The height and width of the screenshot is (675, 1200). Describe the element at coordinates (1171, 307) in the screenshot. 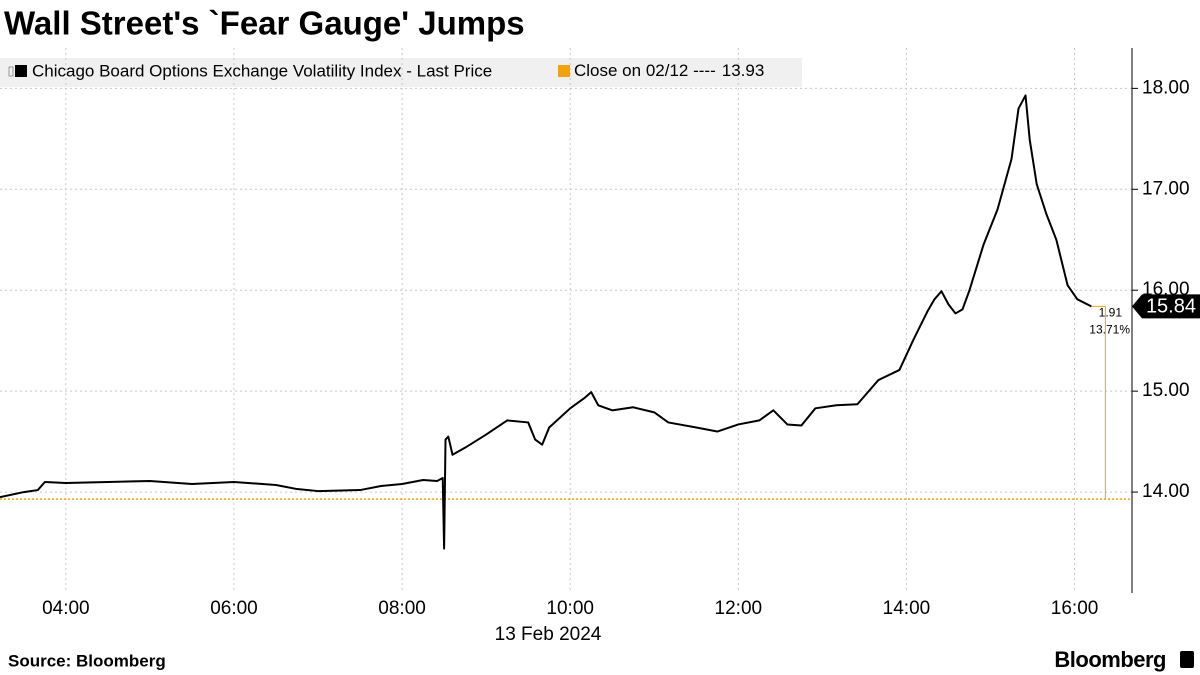

I see `last-value-label: 15.84` at that location.